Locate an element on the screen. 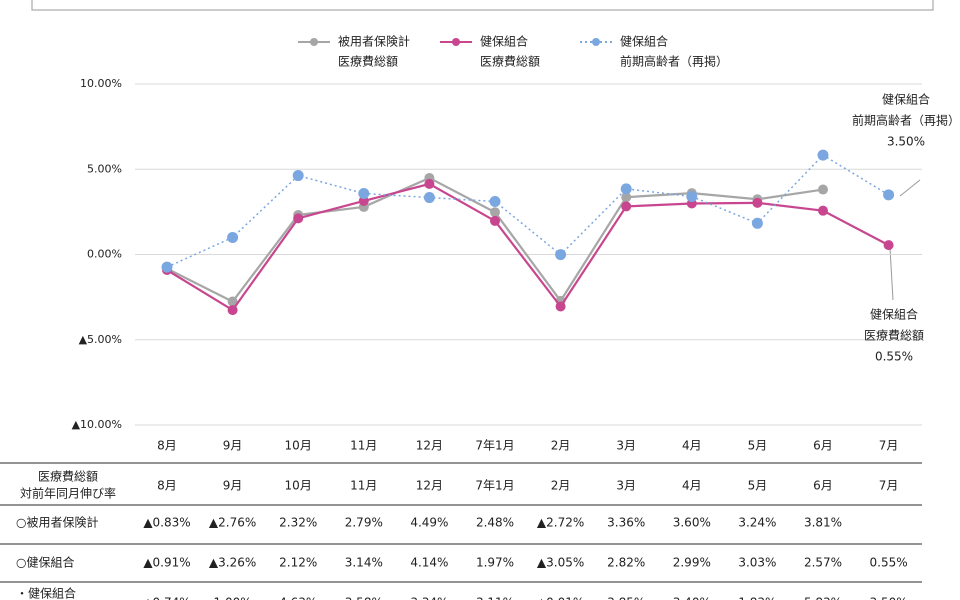  table-cell: 0.55% is located at coordinates (889, 563).